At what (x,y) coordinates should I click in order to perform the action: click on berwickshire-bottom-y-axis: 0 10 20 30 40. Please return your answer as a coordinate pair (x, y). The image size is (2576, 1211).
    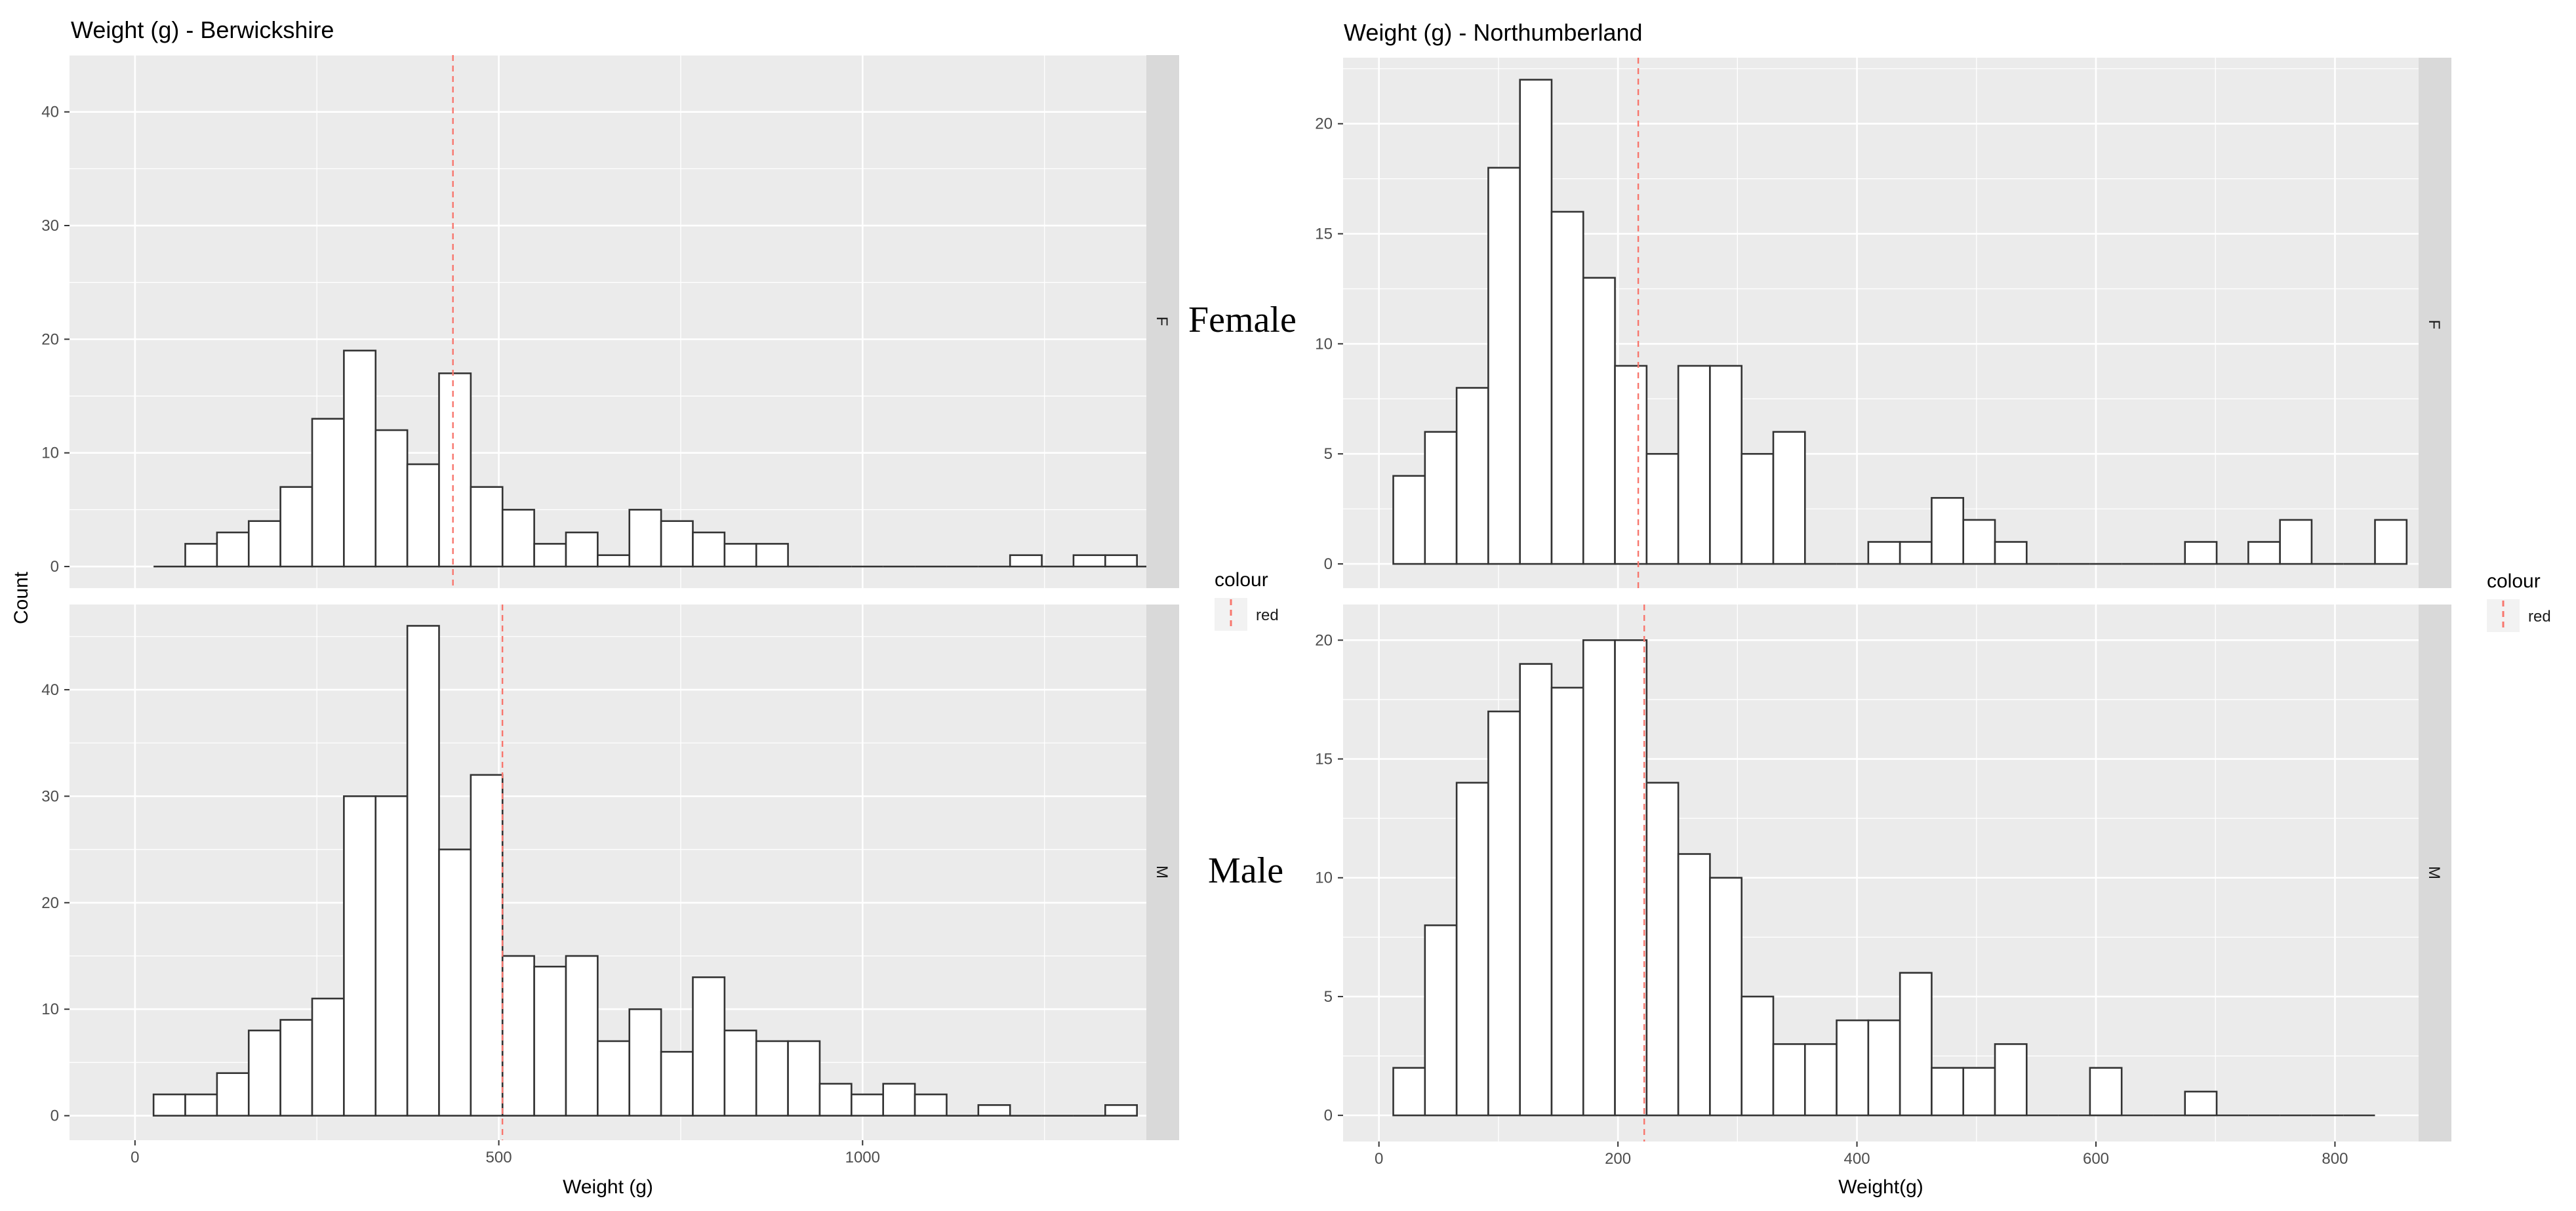
    Looking at the image, I should click on (55, 903).